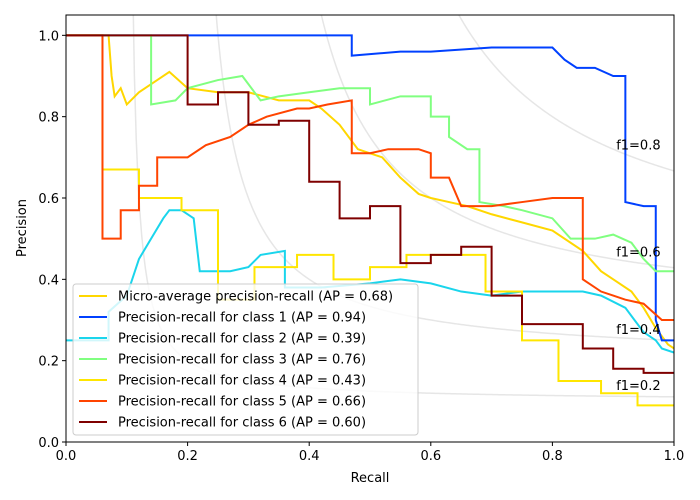 This screenshot has width=700, height=500. What do you see at coordinates (48, 280) in the screenshot?
I see `y-tick-label: 0.4` at bounding box center [48, 280].